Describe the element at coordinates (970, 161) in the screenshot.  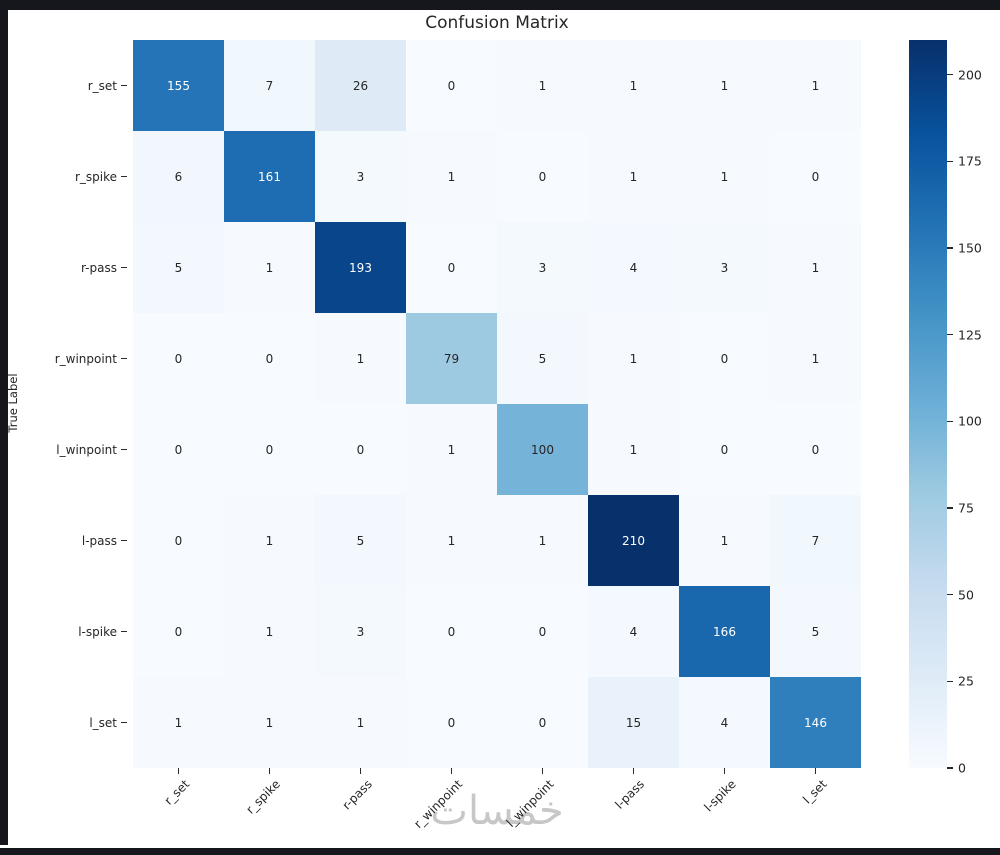
I see `colorbar-tick-label: 175` at that location.